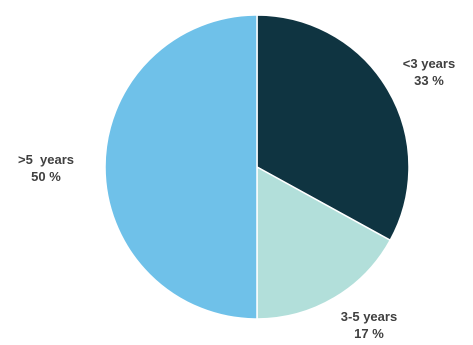  I want to click on slice-value-gt5: 50 %, so click(46, 176).